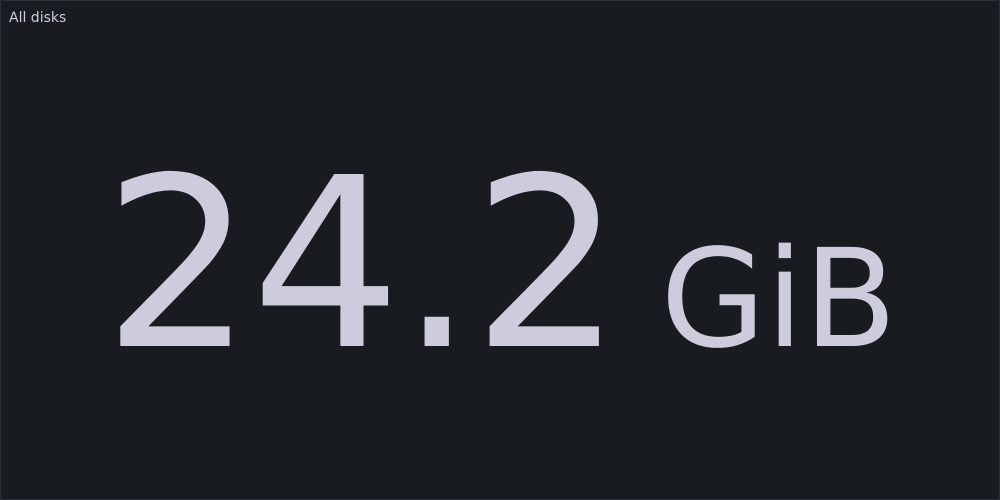 The image size is (1000, 500). Describe the element at coordinates (778, 300) in the screenshot. I see `stat-unit: GiB` at that location.